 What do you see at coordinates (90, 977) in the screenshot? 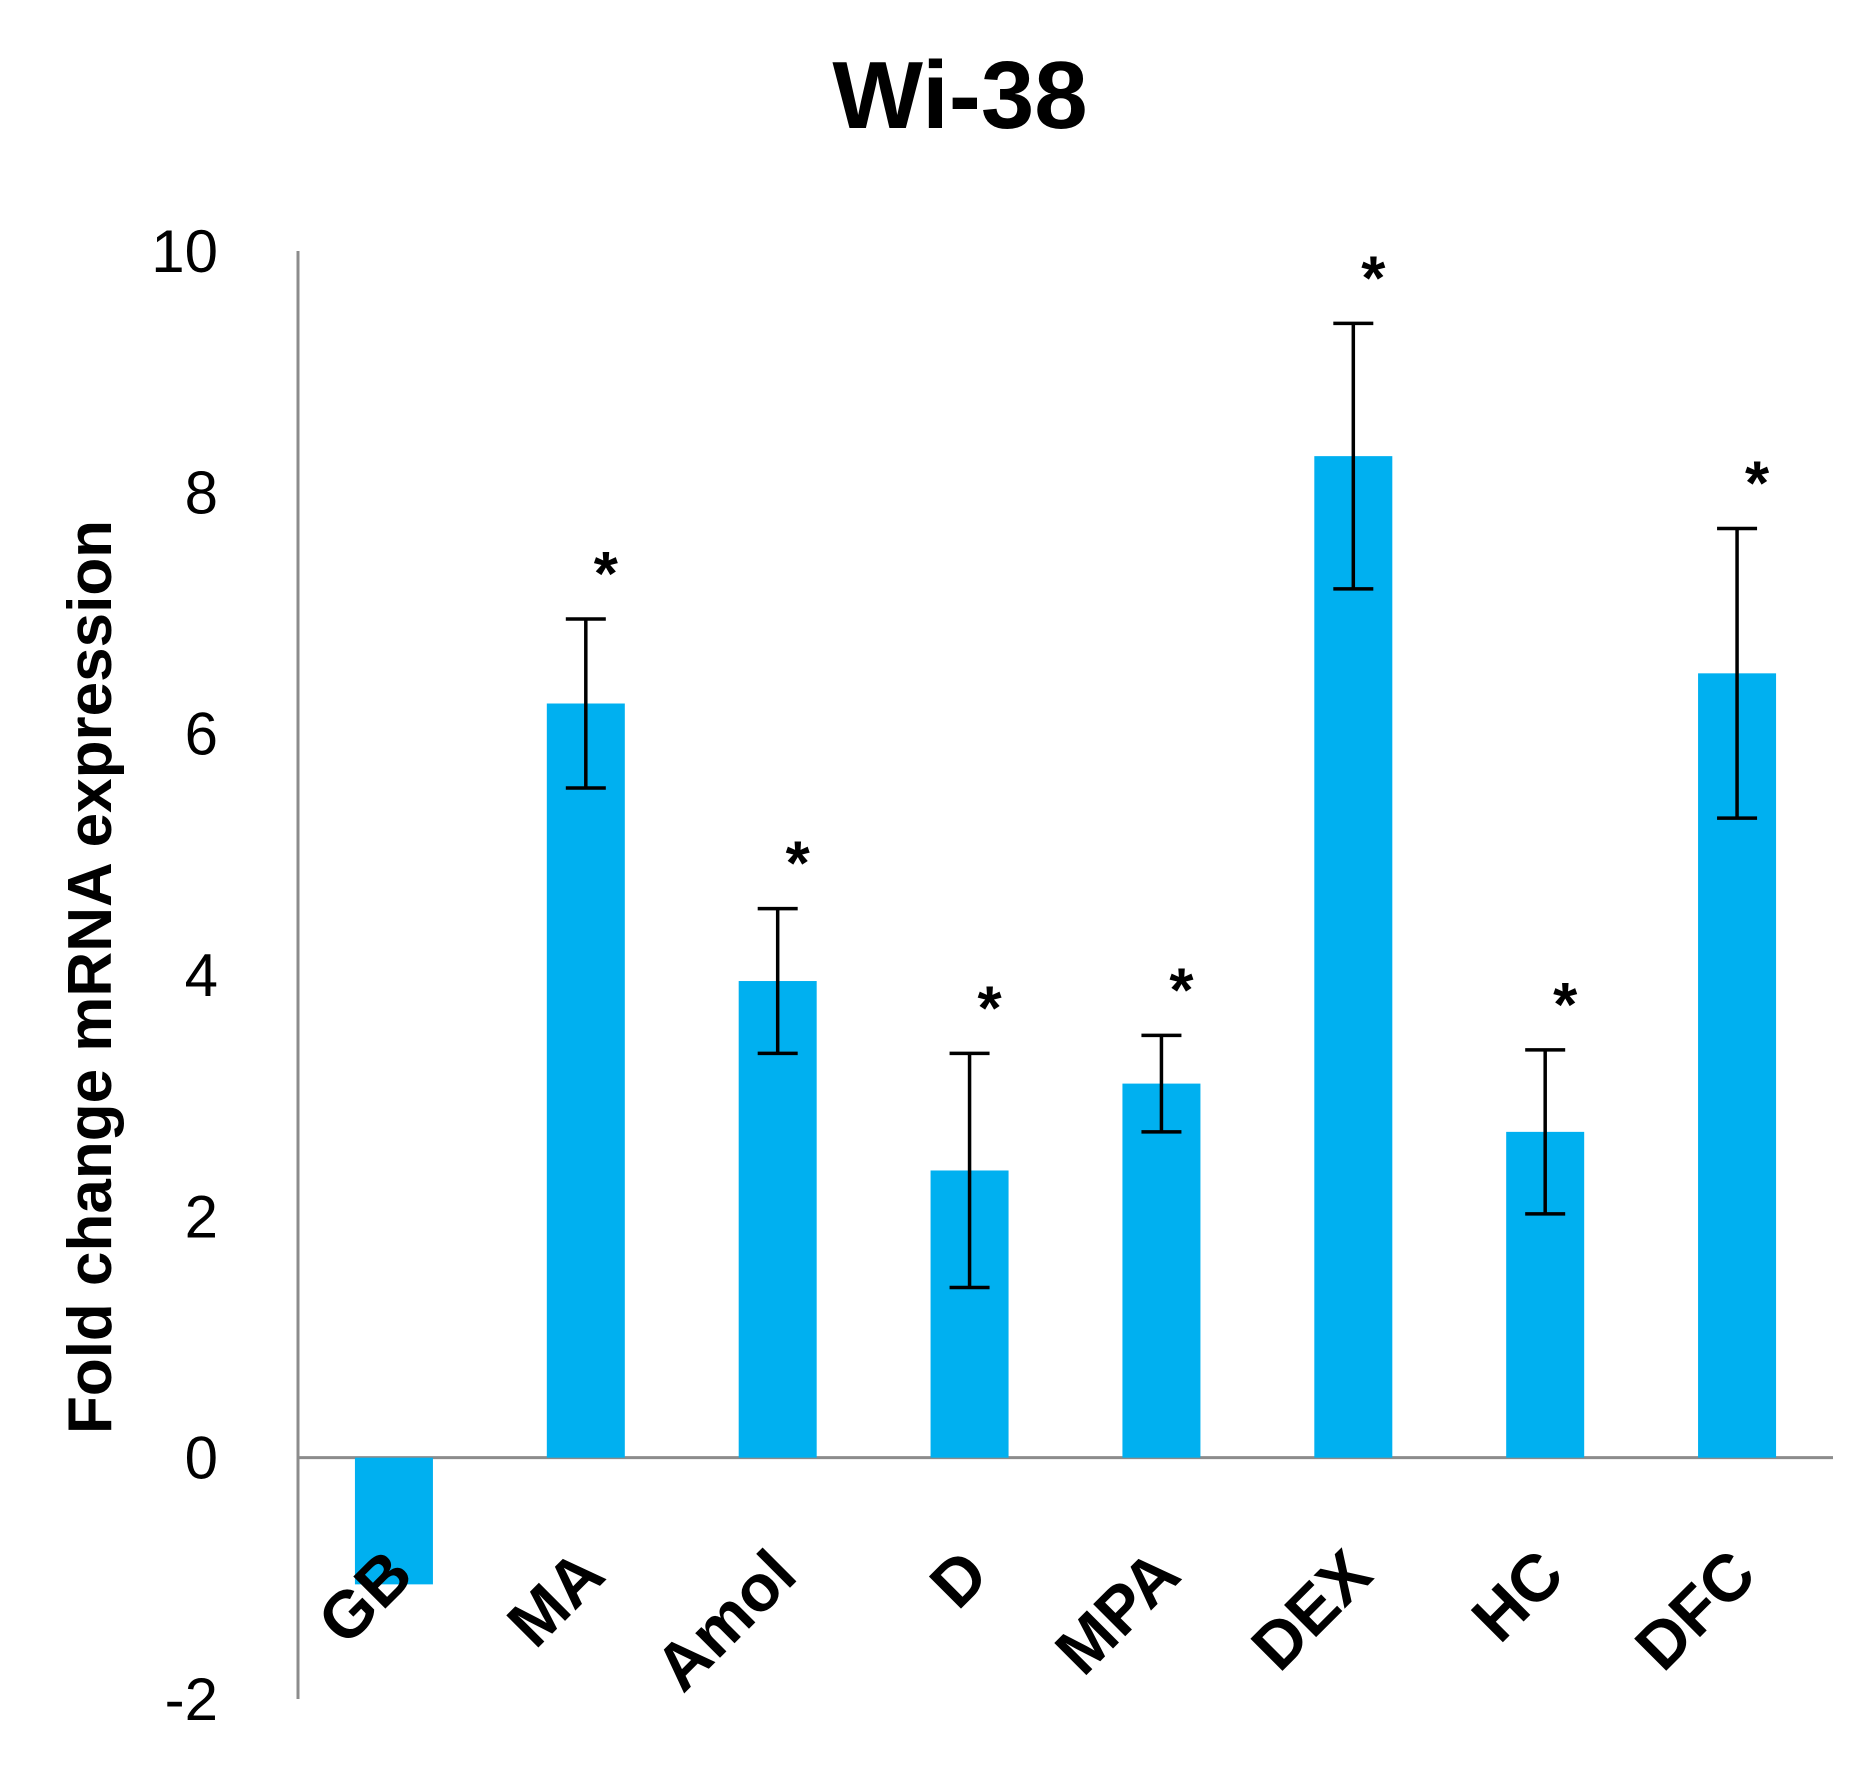
I see `y-axis-label: Fold change mRNA expression` at bounding box center [90, 977].